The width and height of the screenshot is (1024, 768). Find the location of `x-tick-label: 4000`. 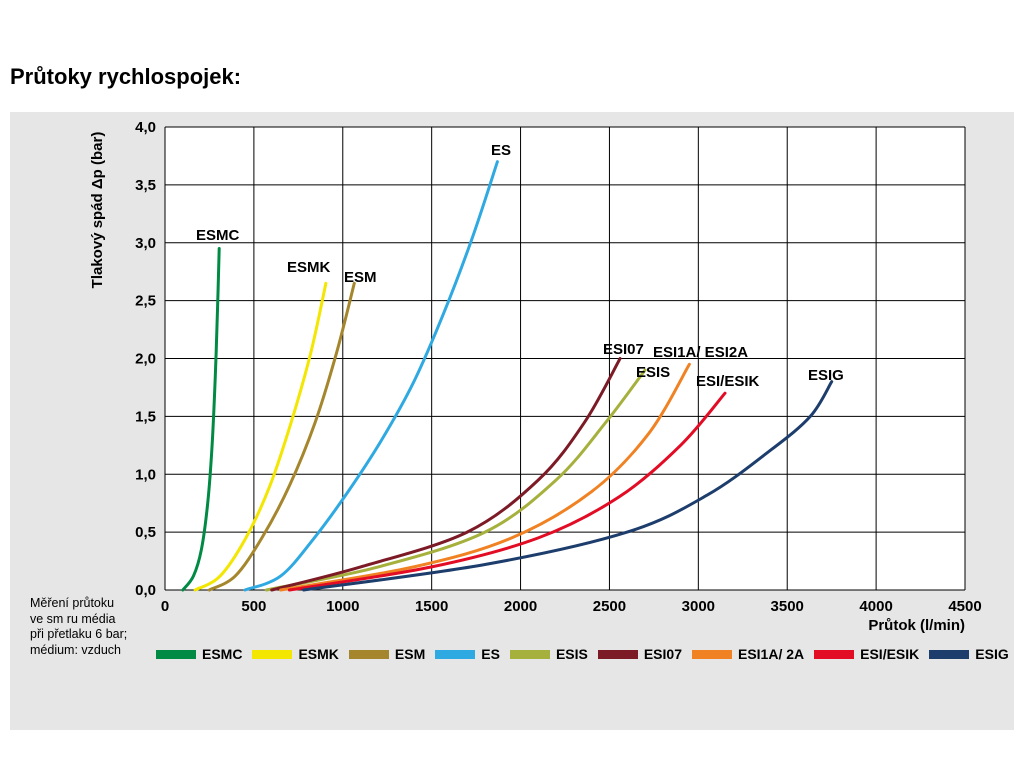

x-tick-label: 4000 is located at coordinates (875, 606).